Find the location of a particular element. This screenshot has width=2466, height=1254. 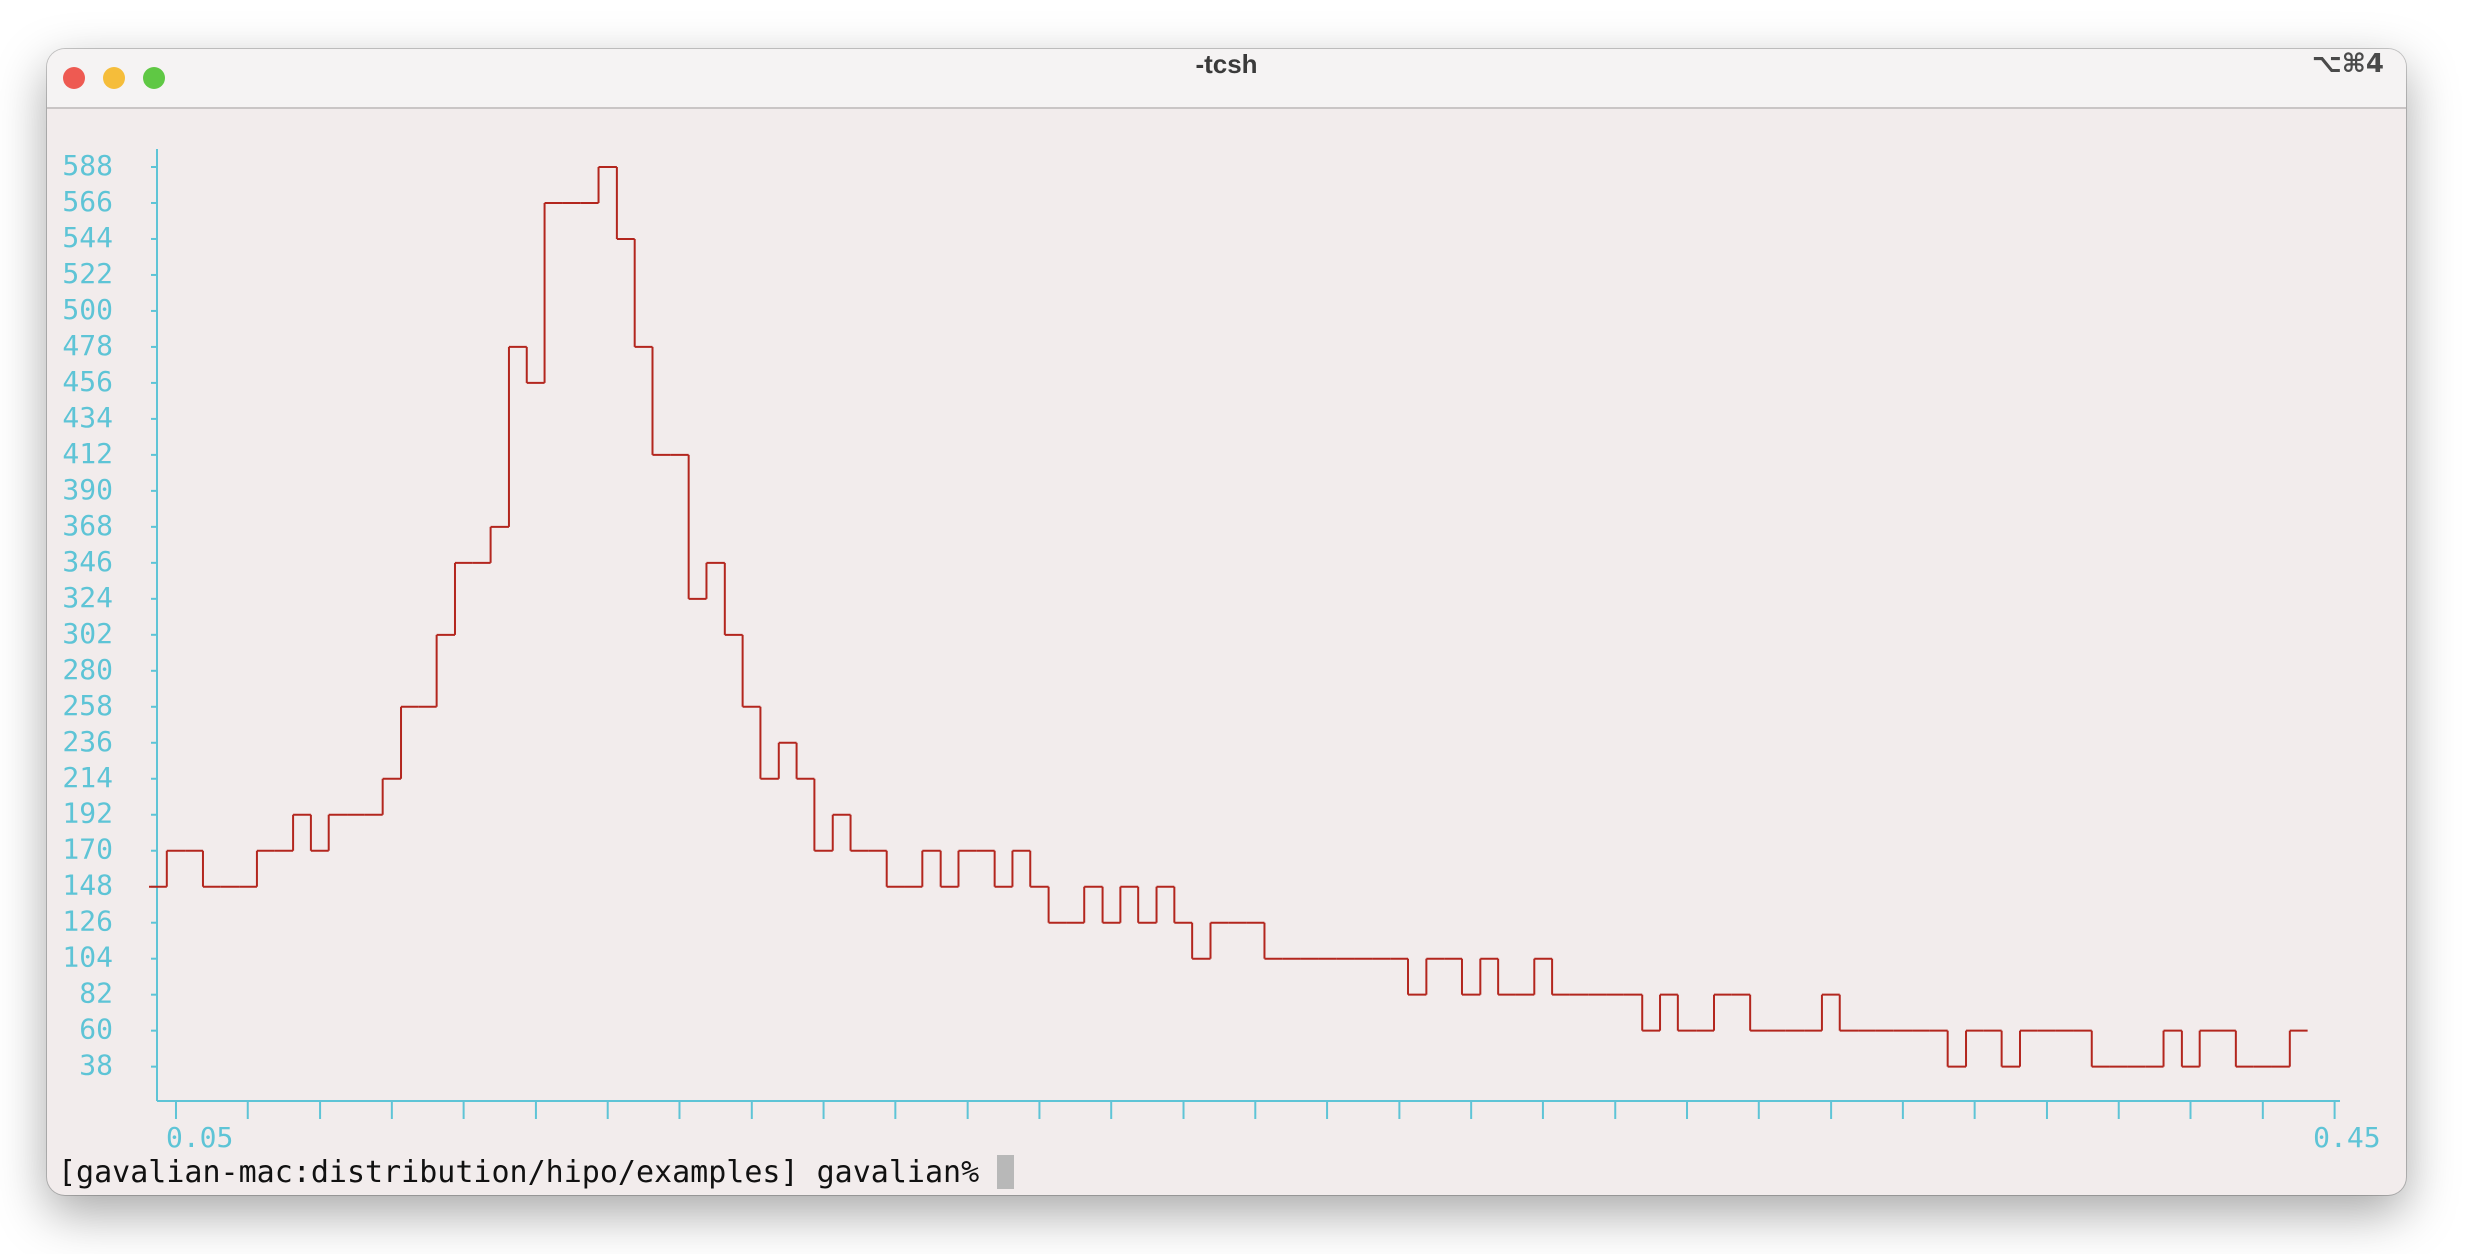

y-tick-label: 280 is located at coordinates (87, 669).